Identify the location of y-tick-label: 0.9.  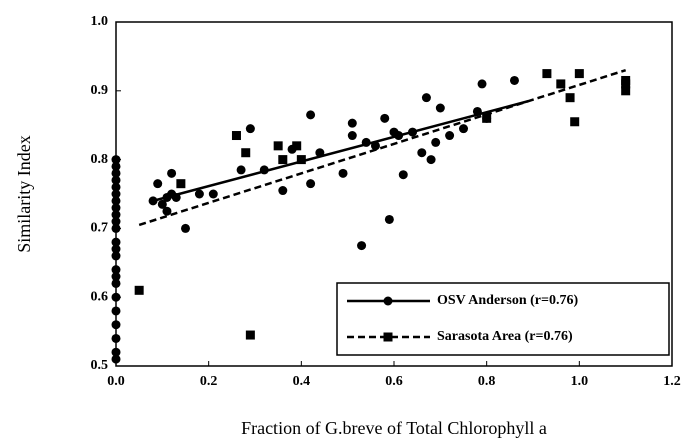
(100, 90).